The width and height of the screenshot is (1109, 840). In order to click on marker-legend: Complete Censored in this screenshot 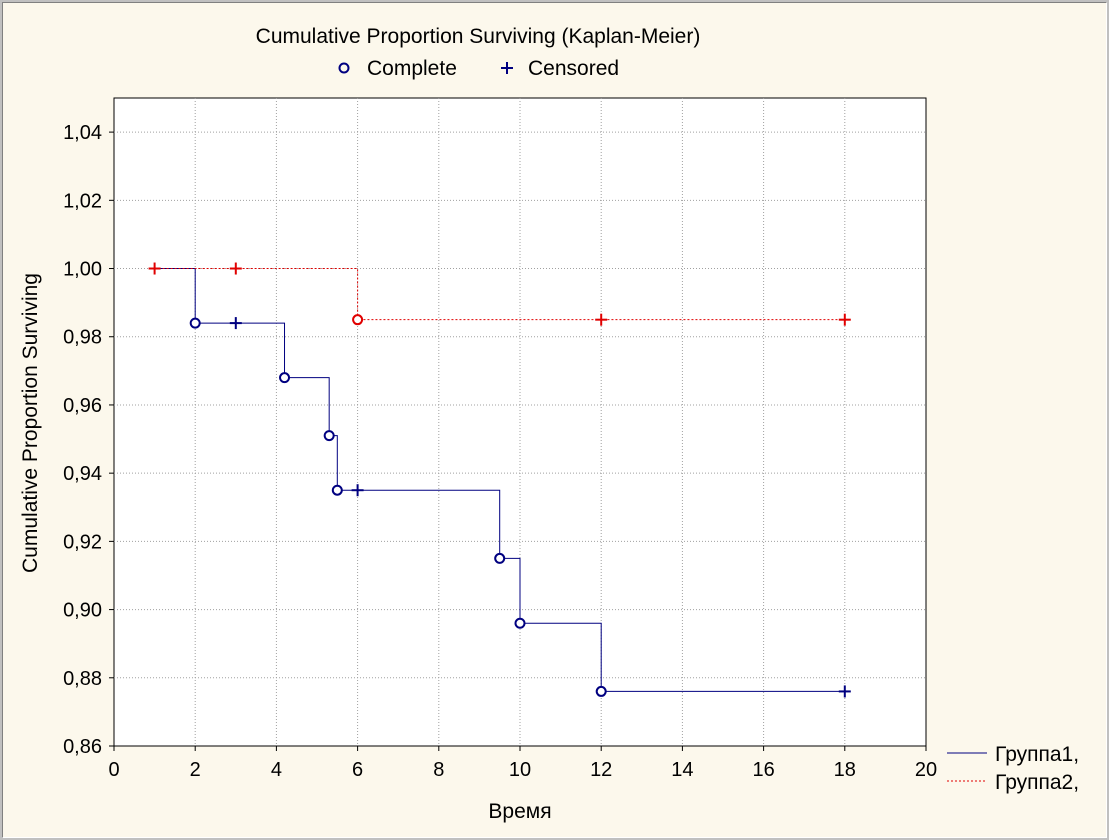, I will do `click(478, 68)`.